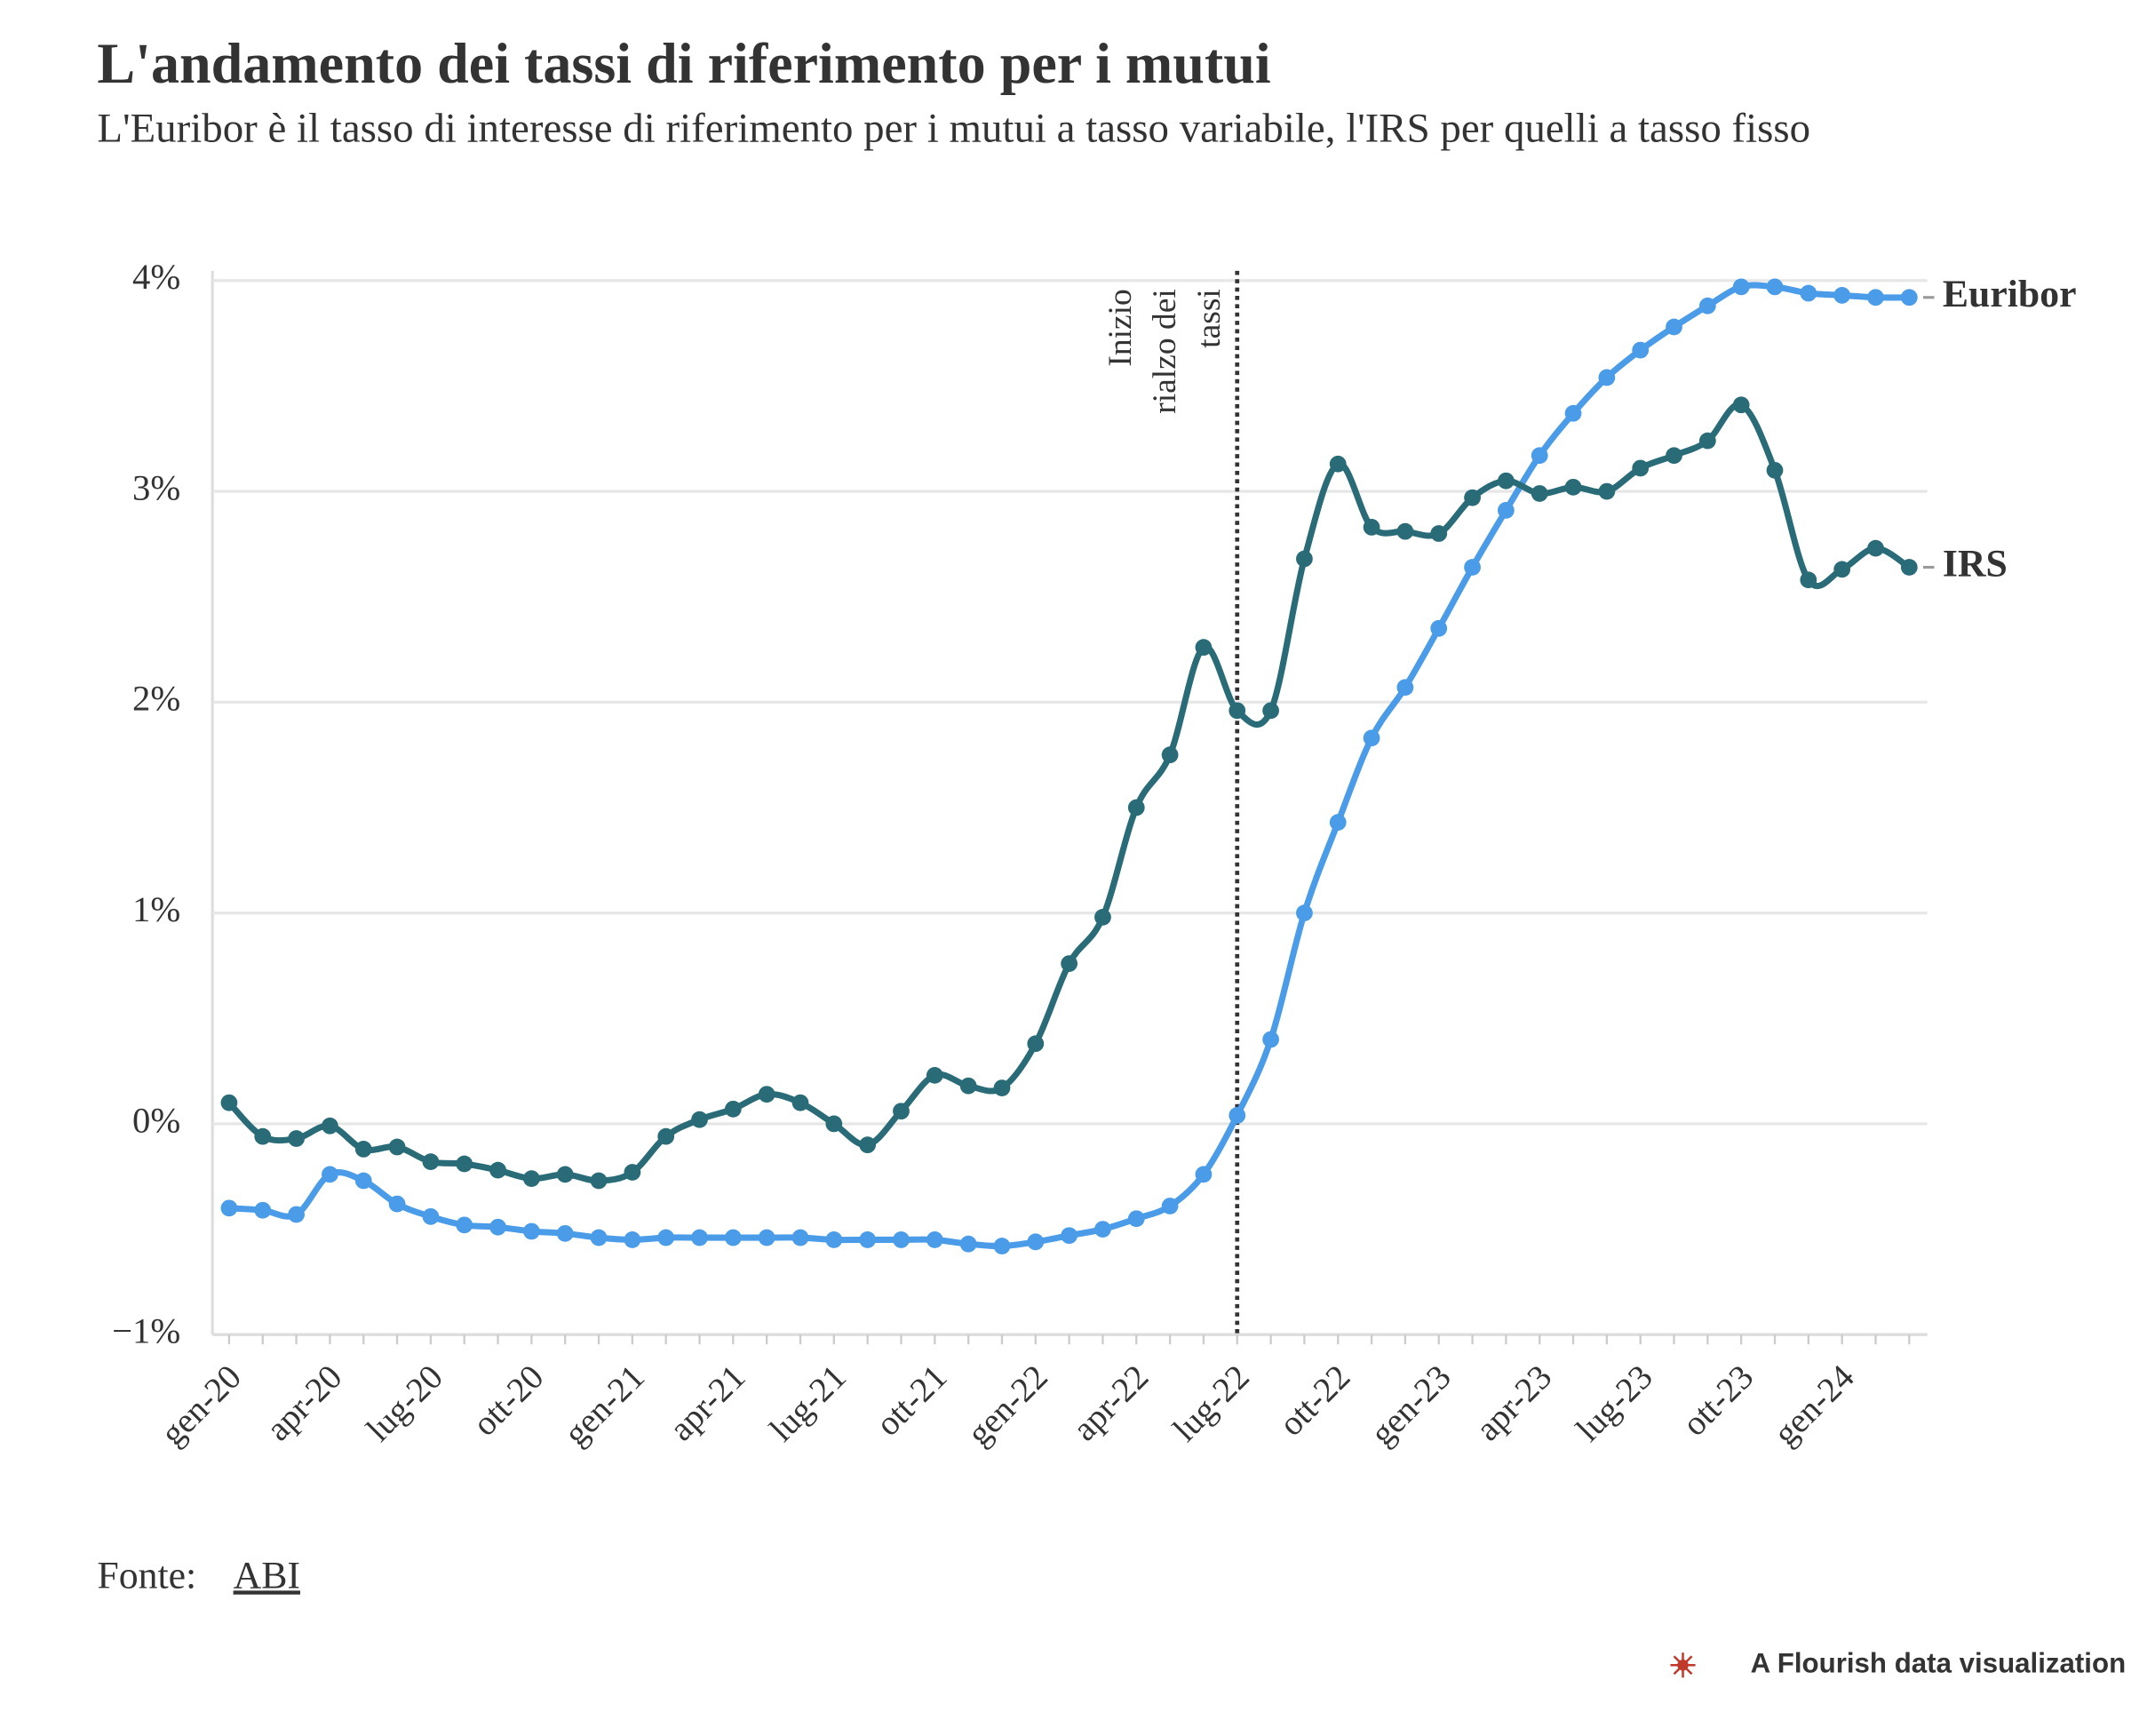  Describe the element at coordinates (808, 1403) in the screenshot. I see `x-tick-label: lug-21` at that location.